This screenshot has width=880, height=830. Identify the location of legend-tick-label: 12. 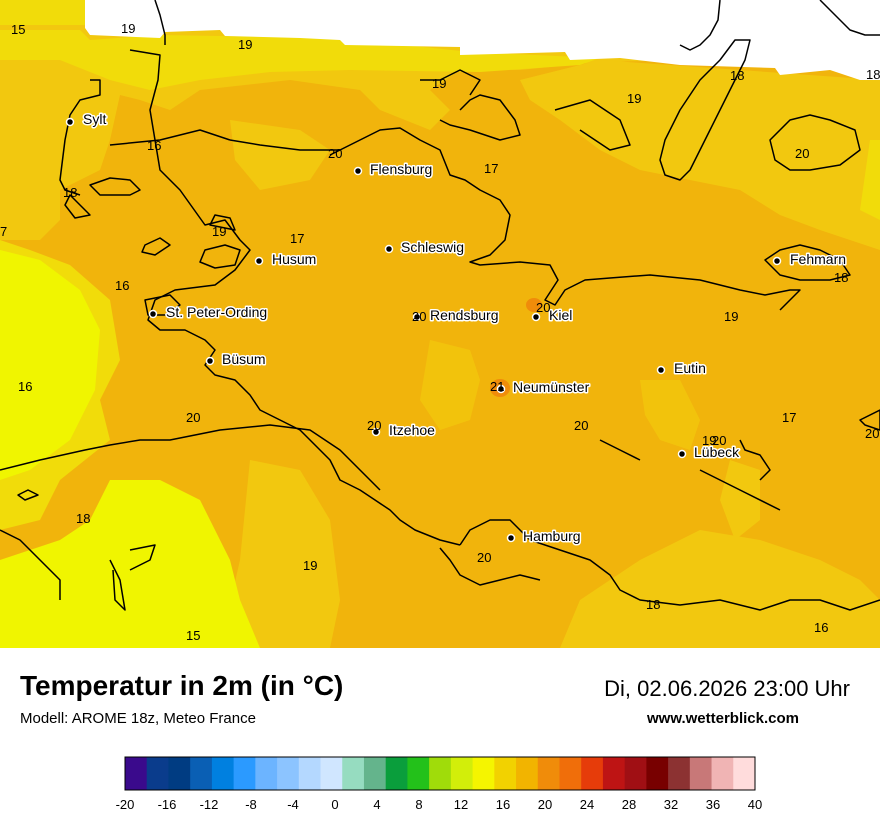
(461, 804).